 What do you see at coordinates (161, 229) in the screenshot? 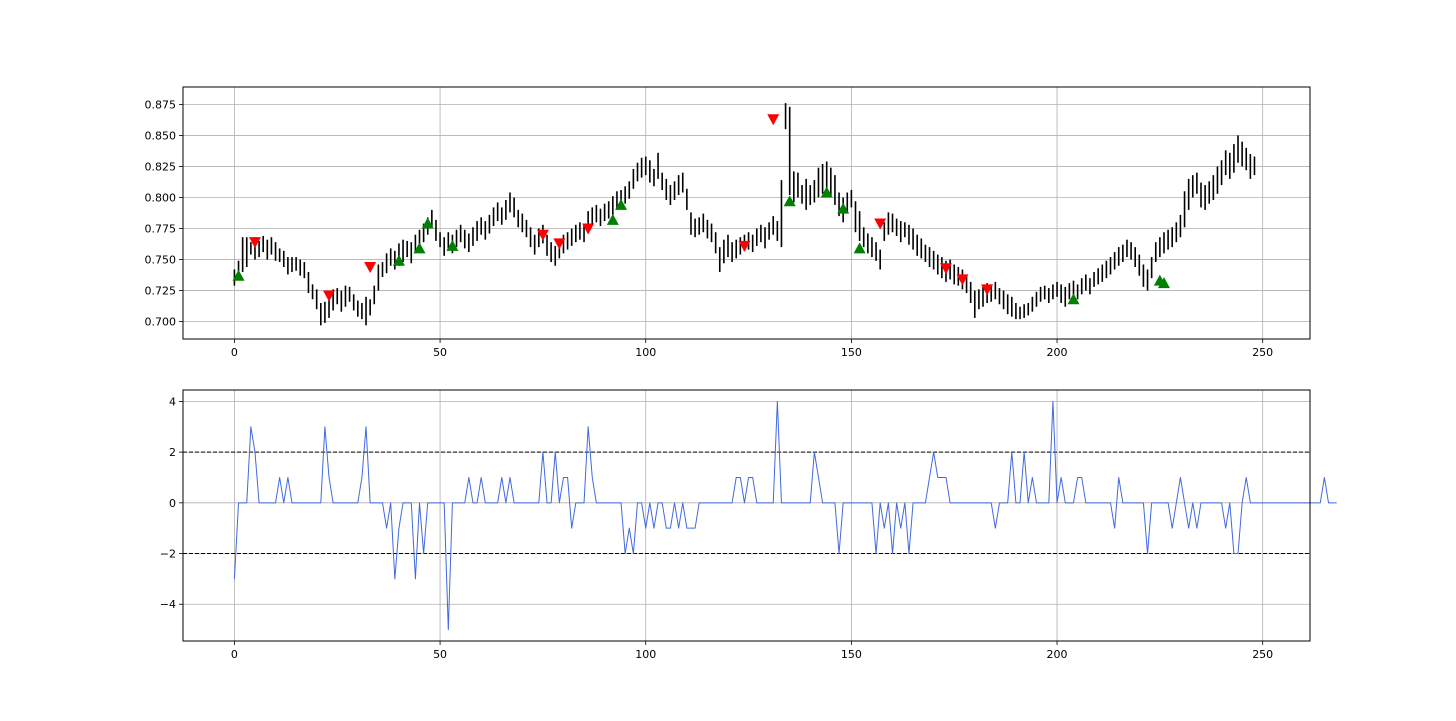
I see `y-tick-label: 0.775` at bounding box center [161, 229].